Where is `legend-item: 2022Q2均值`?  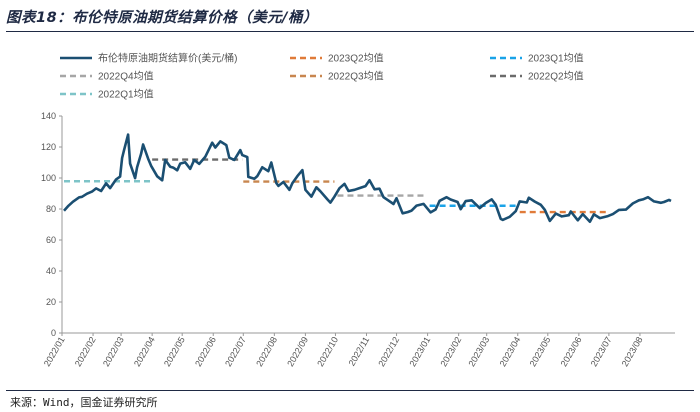 legend-item: 2022Q2均值 is located at coordinates (537, 76).